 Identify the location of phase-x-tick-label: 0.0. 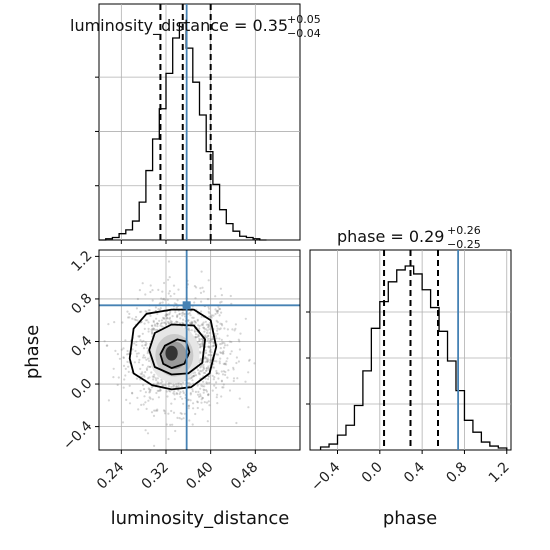
(372, 472).